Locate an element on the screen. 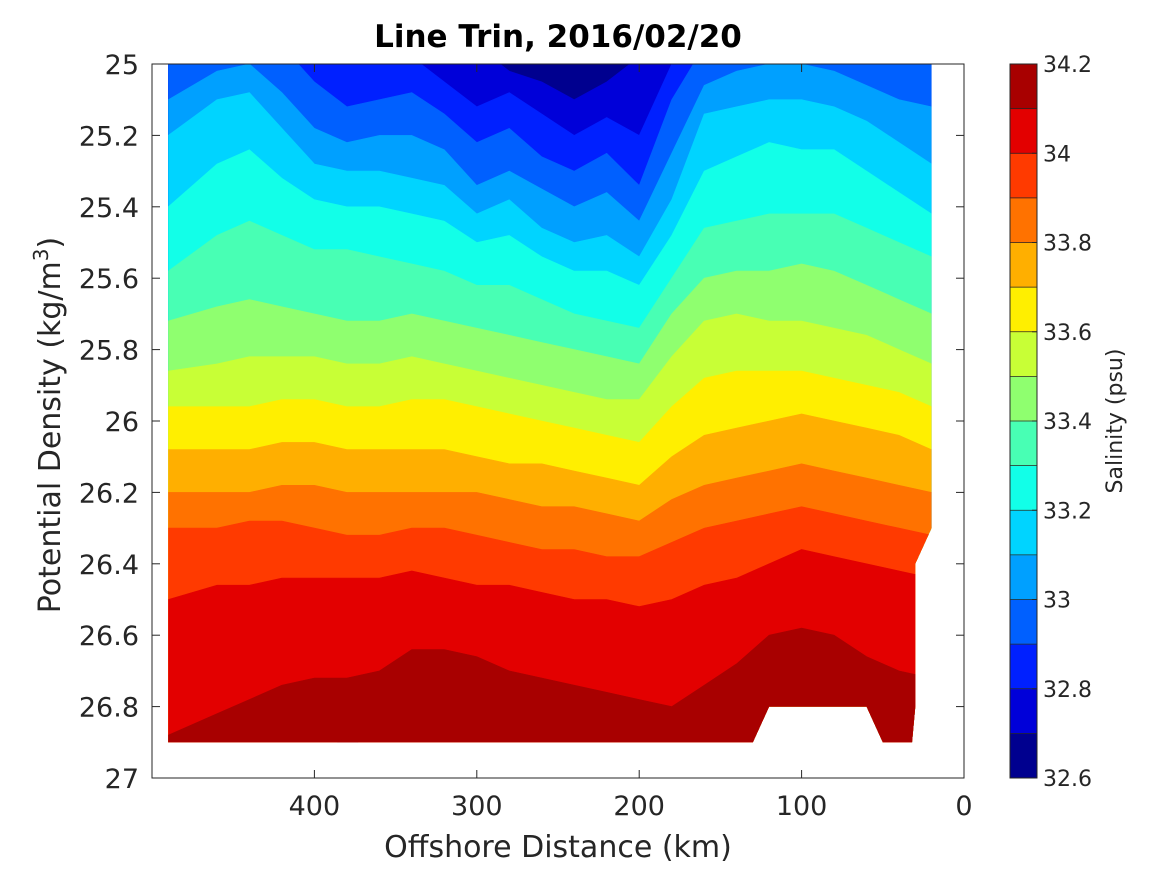  y-tick-label: 27 is located at coordinates (122, 779).